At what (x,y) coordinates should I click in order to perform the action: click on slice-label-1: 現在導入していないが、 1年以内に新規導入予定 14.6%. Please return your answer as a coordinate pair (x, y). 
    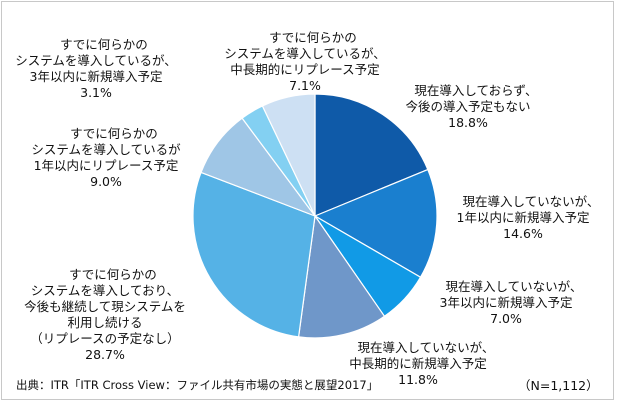
    Looking at the image, I should click on (528, 217).